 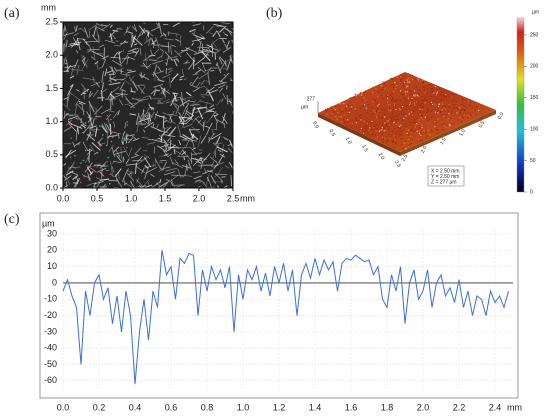 I want to click on colorbar-tick-label: 50, so click(x=533, y=161).